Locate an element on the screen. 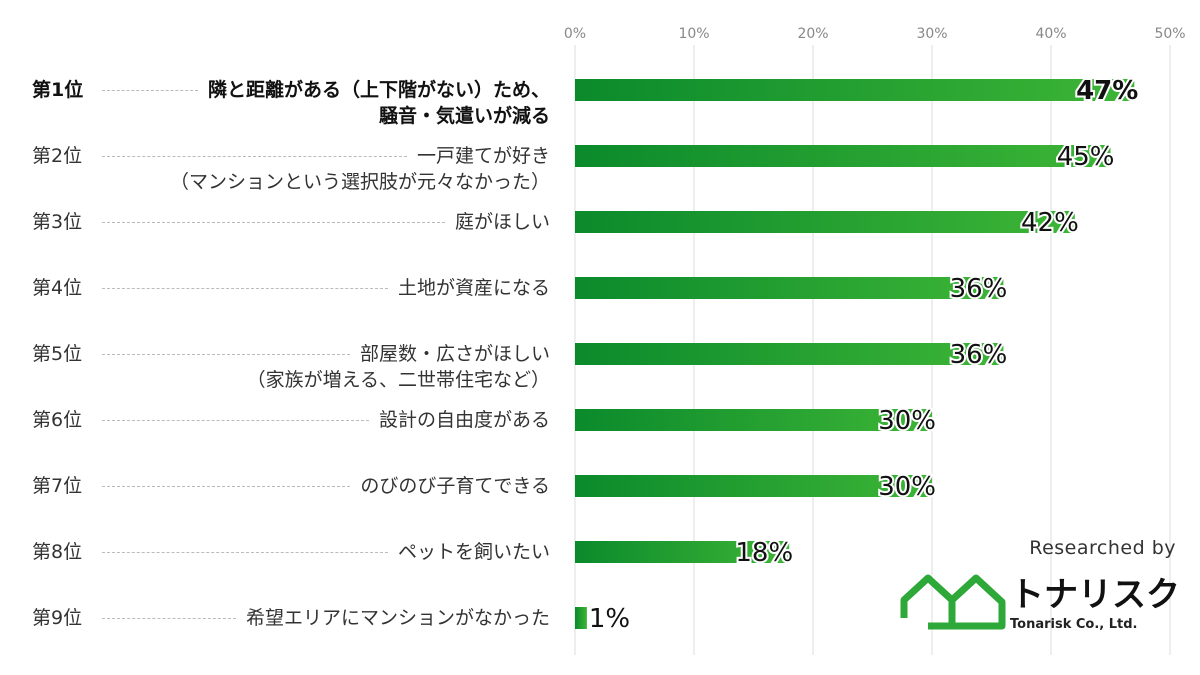 This screenshot has width=1200, height=675. category-label-line: 希望エリアにマンションがなかった is located at coordinates (397, 618).